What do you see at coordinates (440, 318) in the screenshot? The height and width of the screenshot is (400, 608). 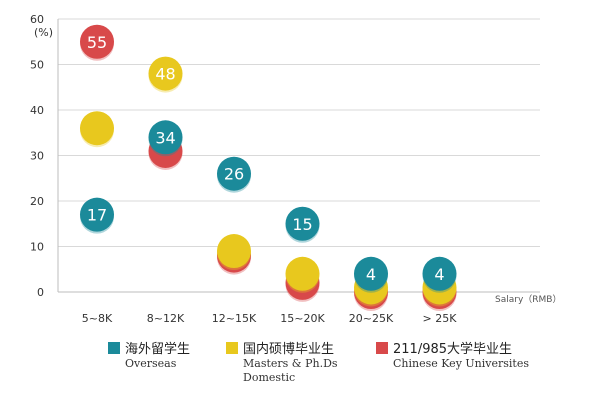 I see `x-tick-label: > 25K` at bounding box center [440, 318].